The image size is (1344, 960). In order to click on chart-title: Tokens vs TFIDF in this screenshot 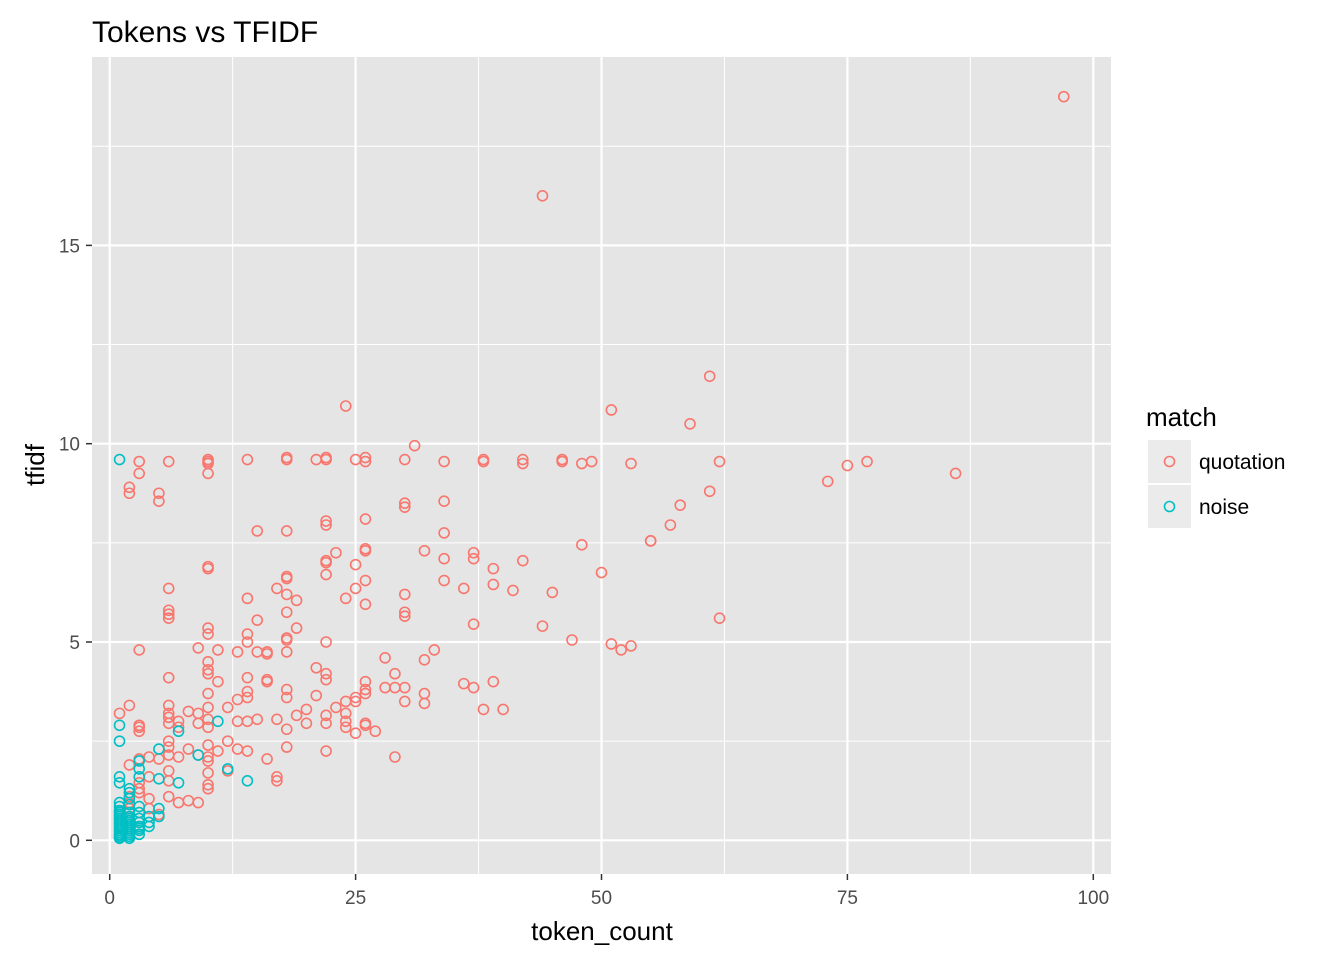, I will do `click(205, 32)`.